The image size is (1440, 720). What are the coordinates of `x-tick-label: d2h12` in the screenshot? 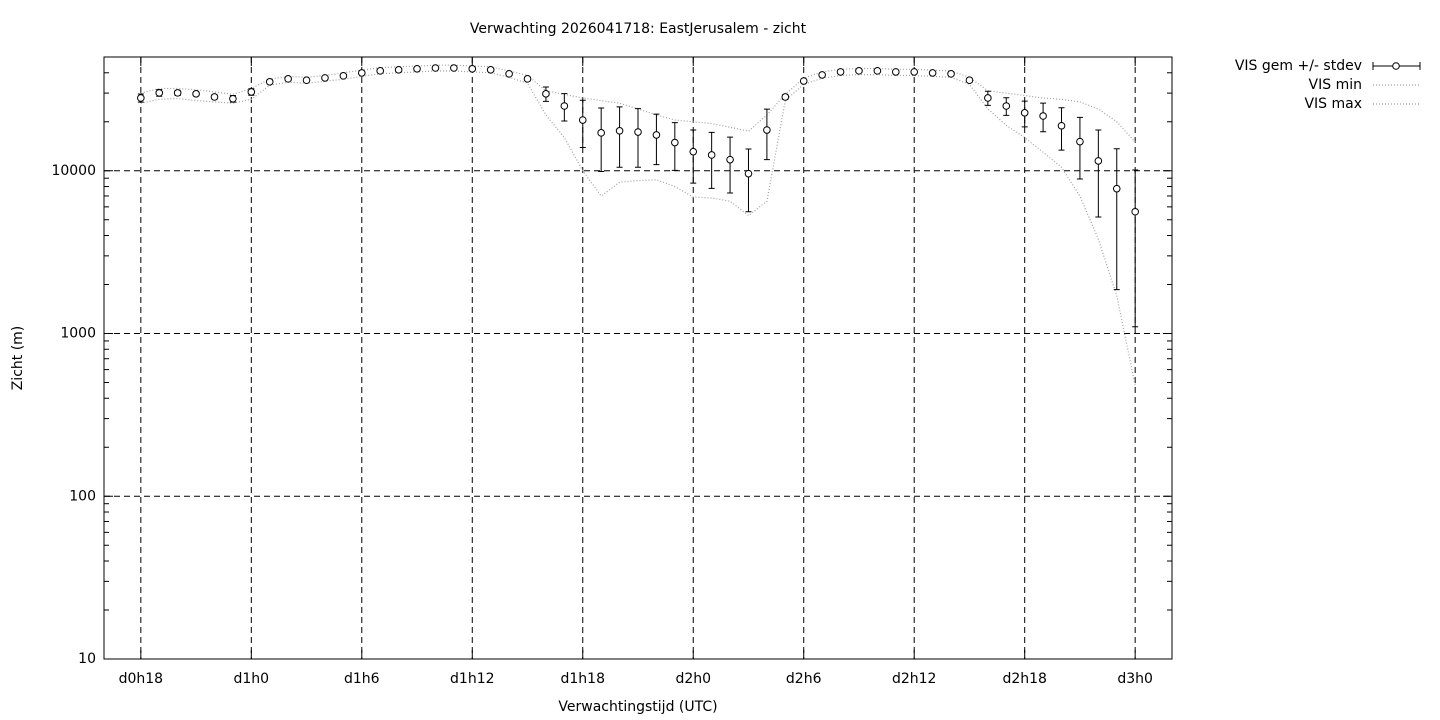 It's located at (914, 679).